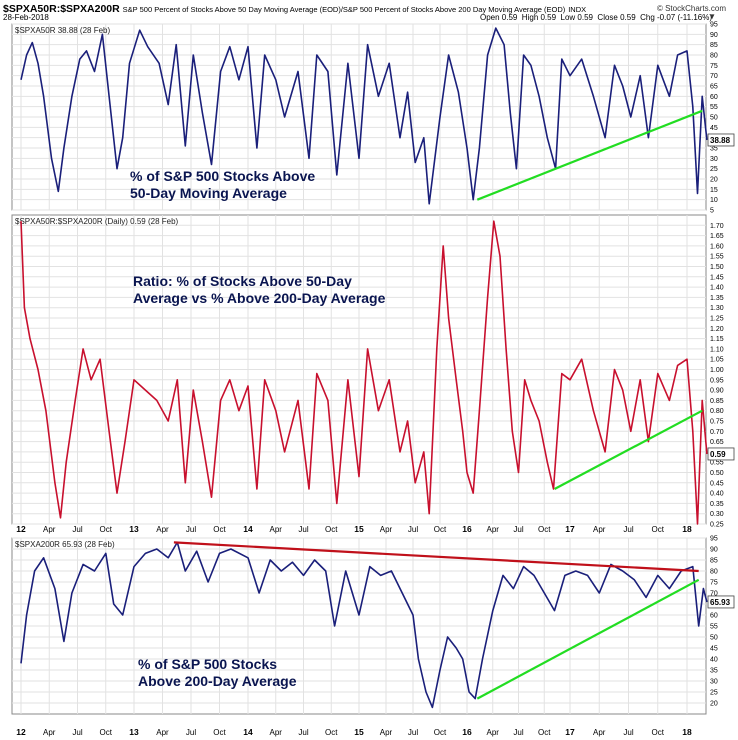 The image size is (738, 740). I want to click on y-tick-label: 25, so click(714, 169).